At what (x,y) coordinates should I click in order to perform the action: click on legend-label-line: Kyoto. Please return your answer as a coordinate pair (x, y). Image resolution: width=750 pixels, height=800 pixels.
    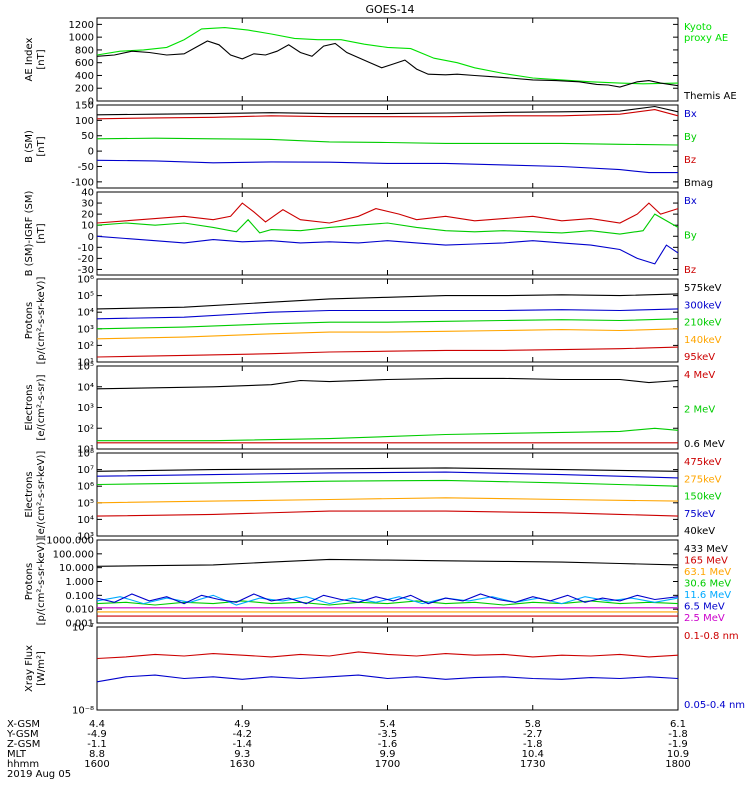
    Looking at the image, I should click on (698, 27).